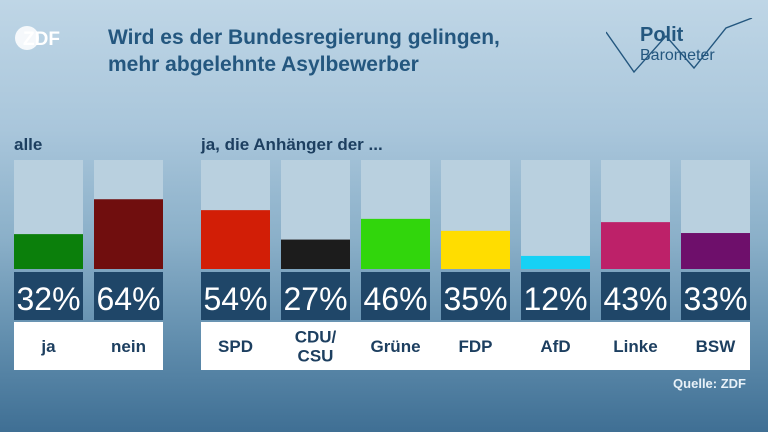 This screenshot has width=768, height=432. What do you see at coordinates (715, 299) in the screenshot?
I see `value-label-bsw: 33%` at bounding box center [715, 299].